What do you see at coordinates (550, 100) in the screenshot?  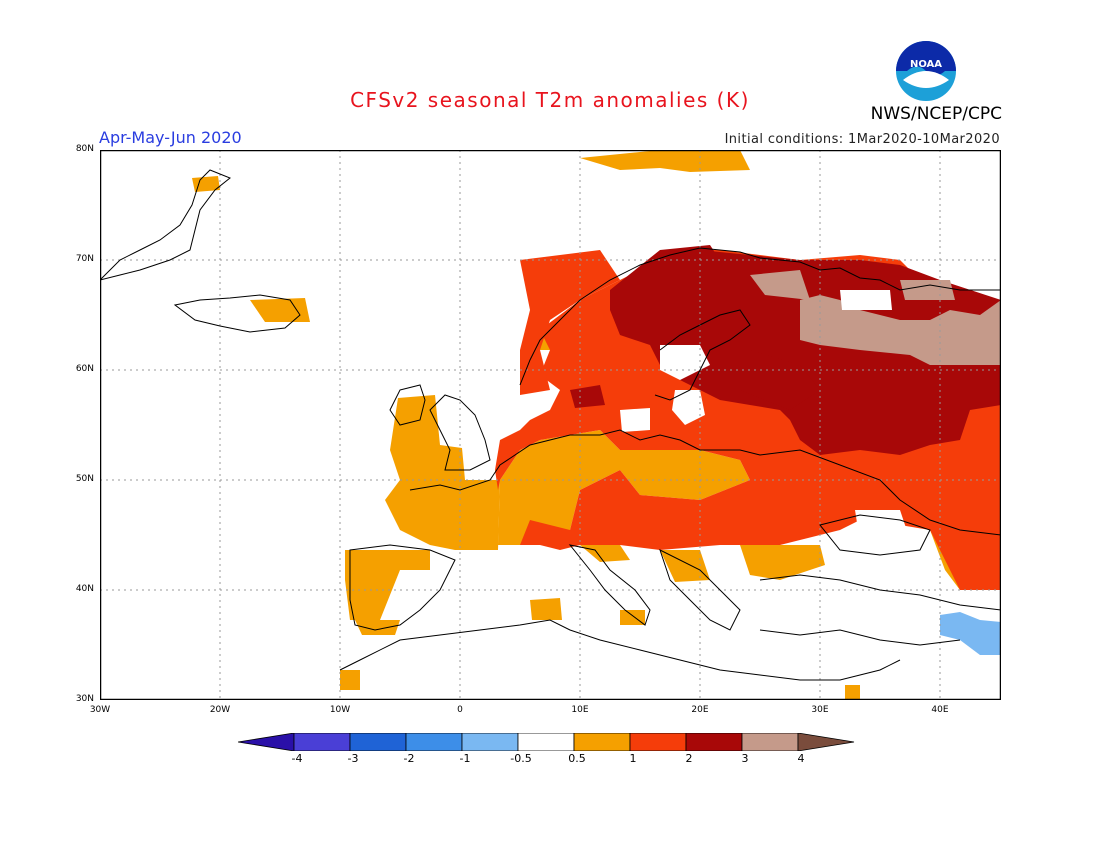 I see `map-title: CFSv2 seasonal T2m anomalies (K)` at bounding box center [550, 100].